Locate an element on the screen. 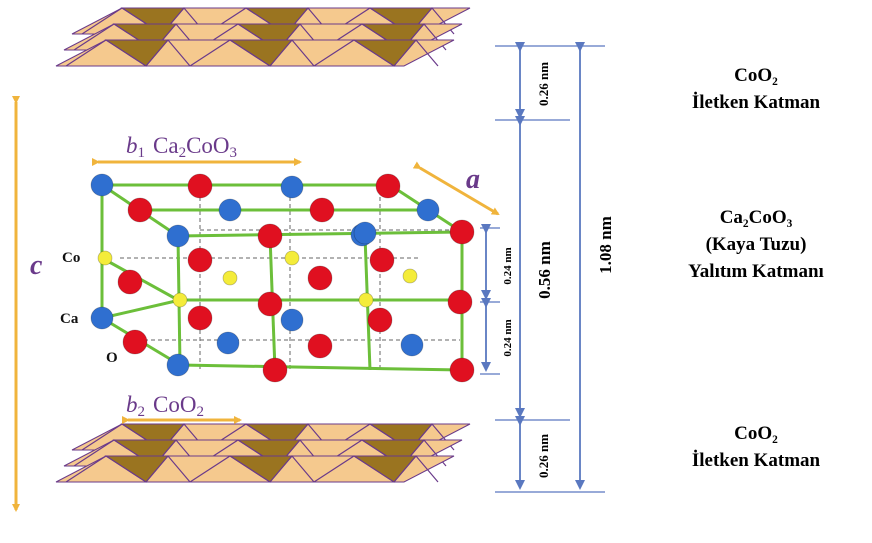 The width and height of the screenshot is (872, 543). middle-layer-formula: Ca₂CoO₃ is located at coordinates (756, 217).